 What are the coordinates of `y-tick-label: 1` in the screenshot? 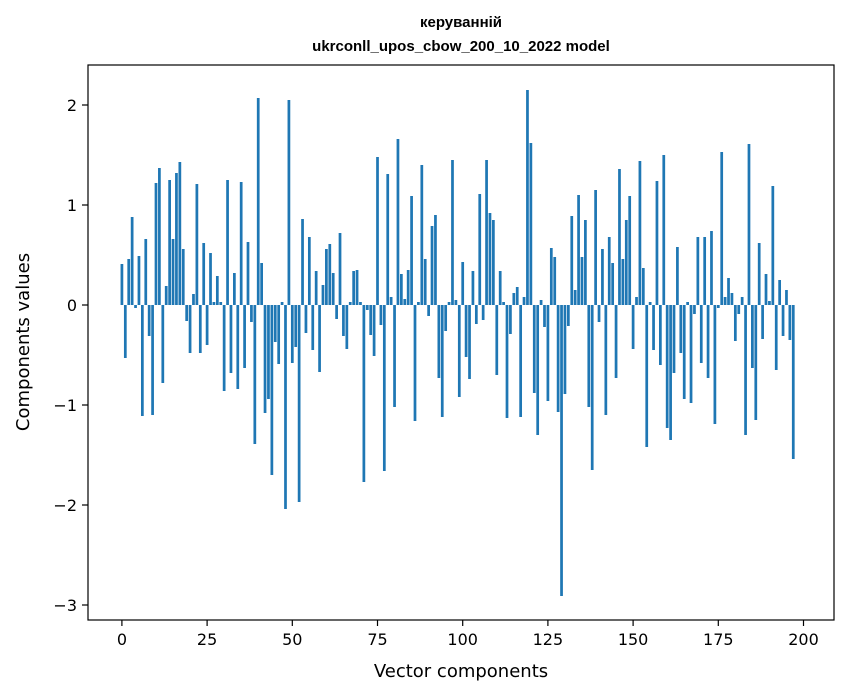 It's located at (72, 205).